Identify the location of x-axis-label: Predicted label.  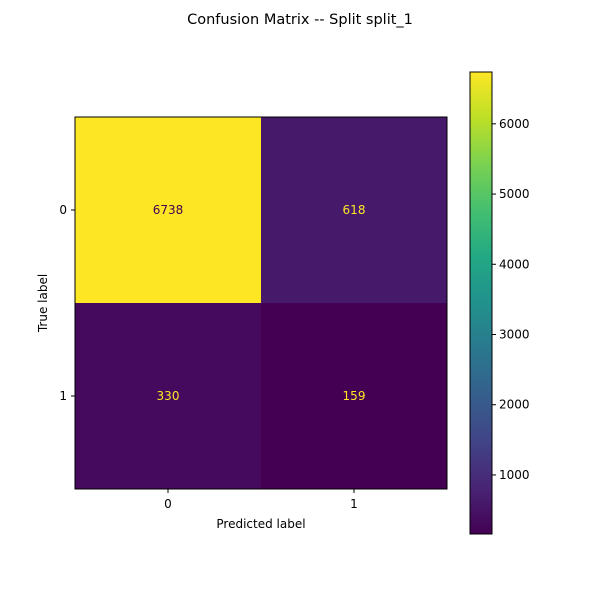
(260, 524).